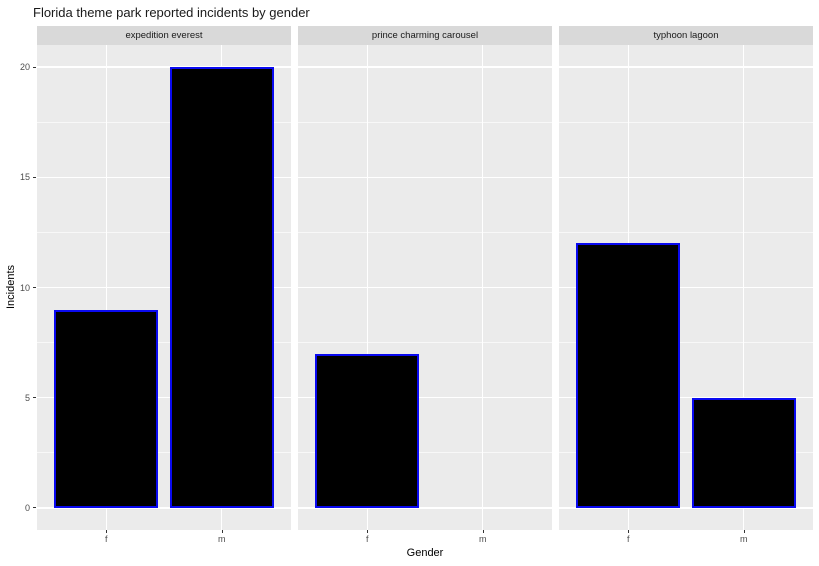  Describe the element at coordinates (24, 67) in the screenshot. I see `y-tick-label: 20` at that location.